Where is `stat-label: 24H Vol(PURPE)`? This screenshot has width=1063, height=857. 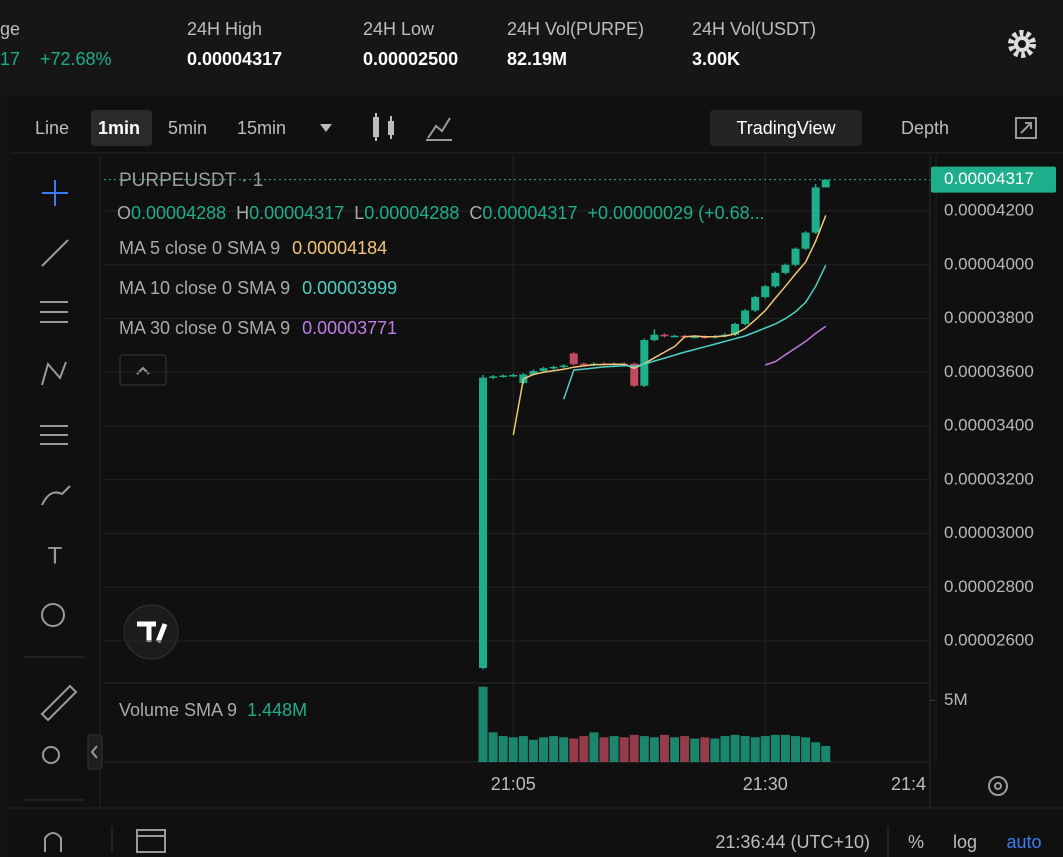
stat-label: 24H Vol(PURPE) is located at coordinates (575, 29).